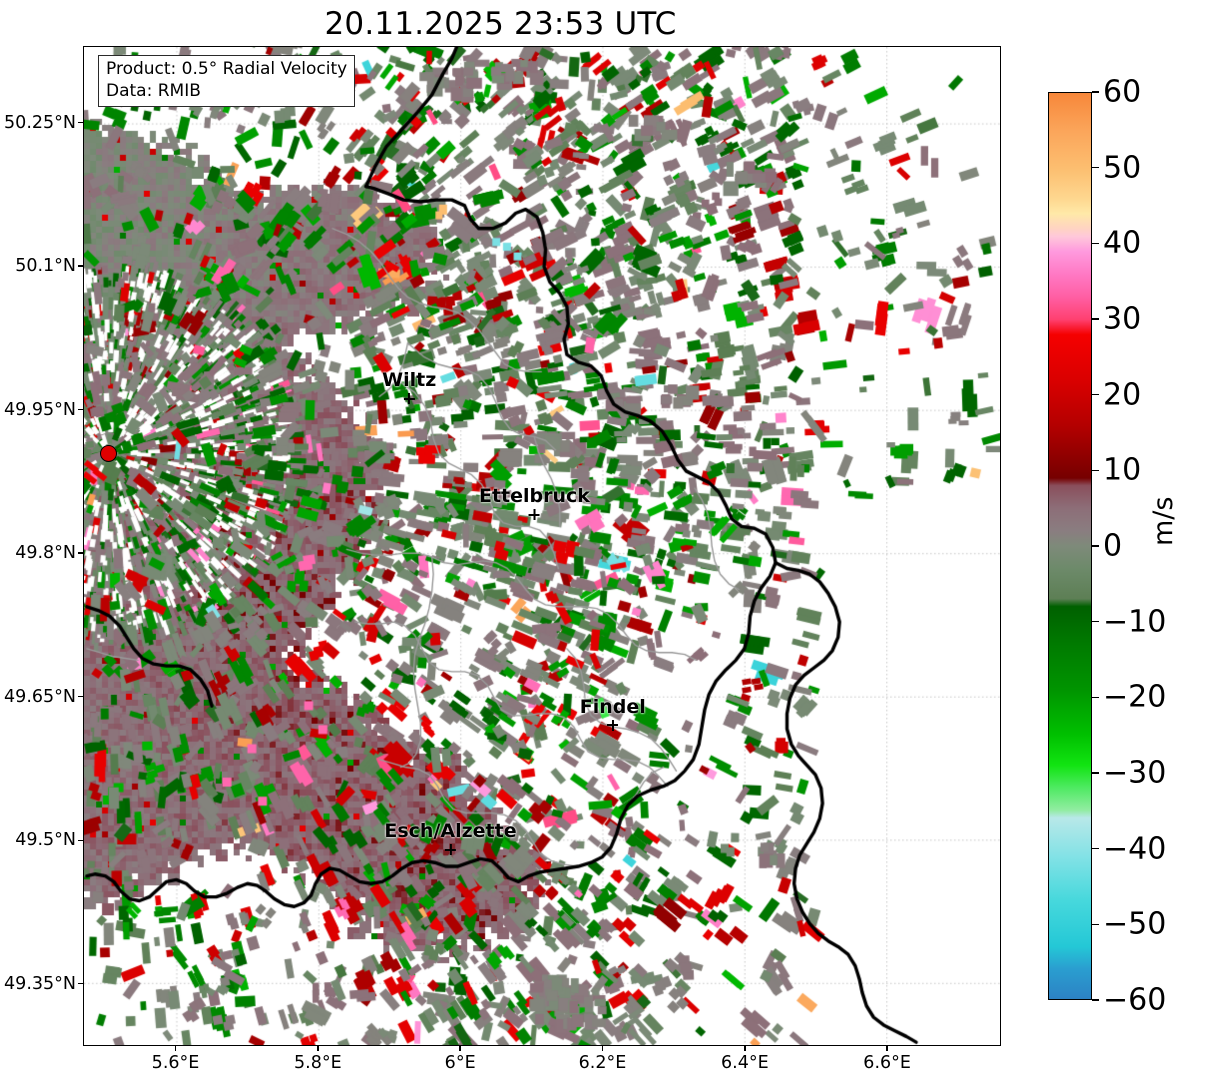  What do you see at coordinates (1135, 924) in the screenshot?
I see `colorbar-tick-label: −50` at bounding box center [1135, 924].